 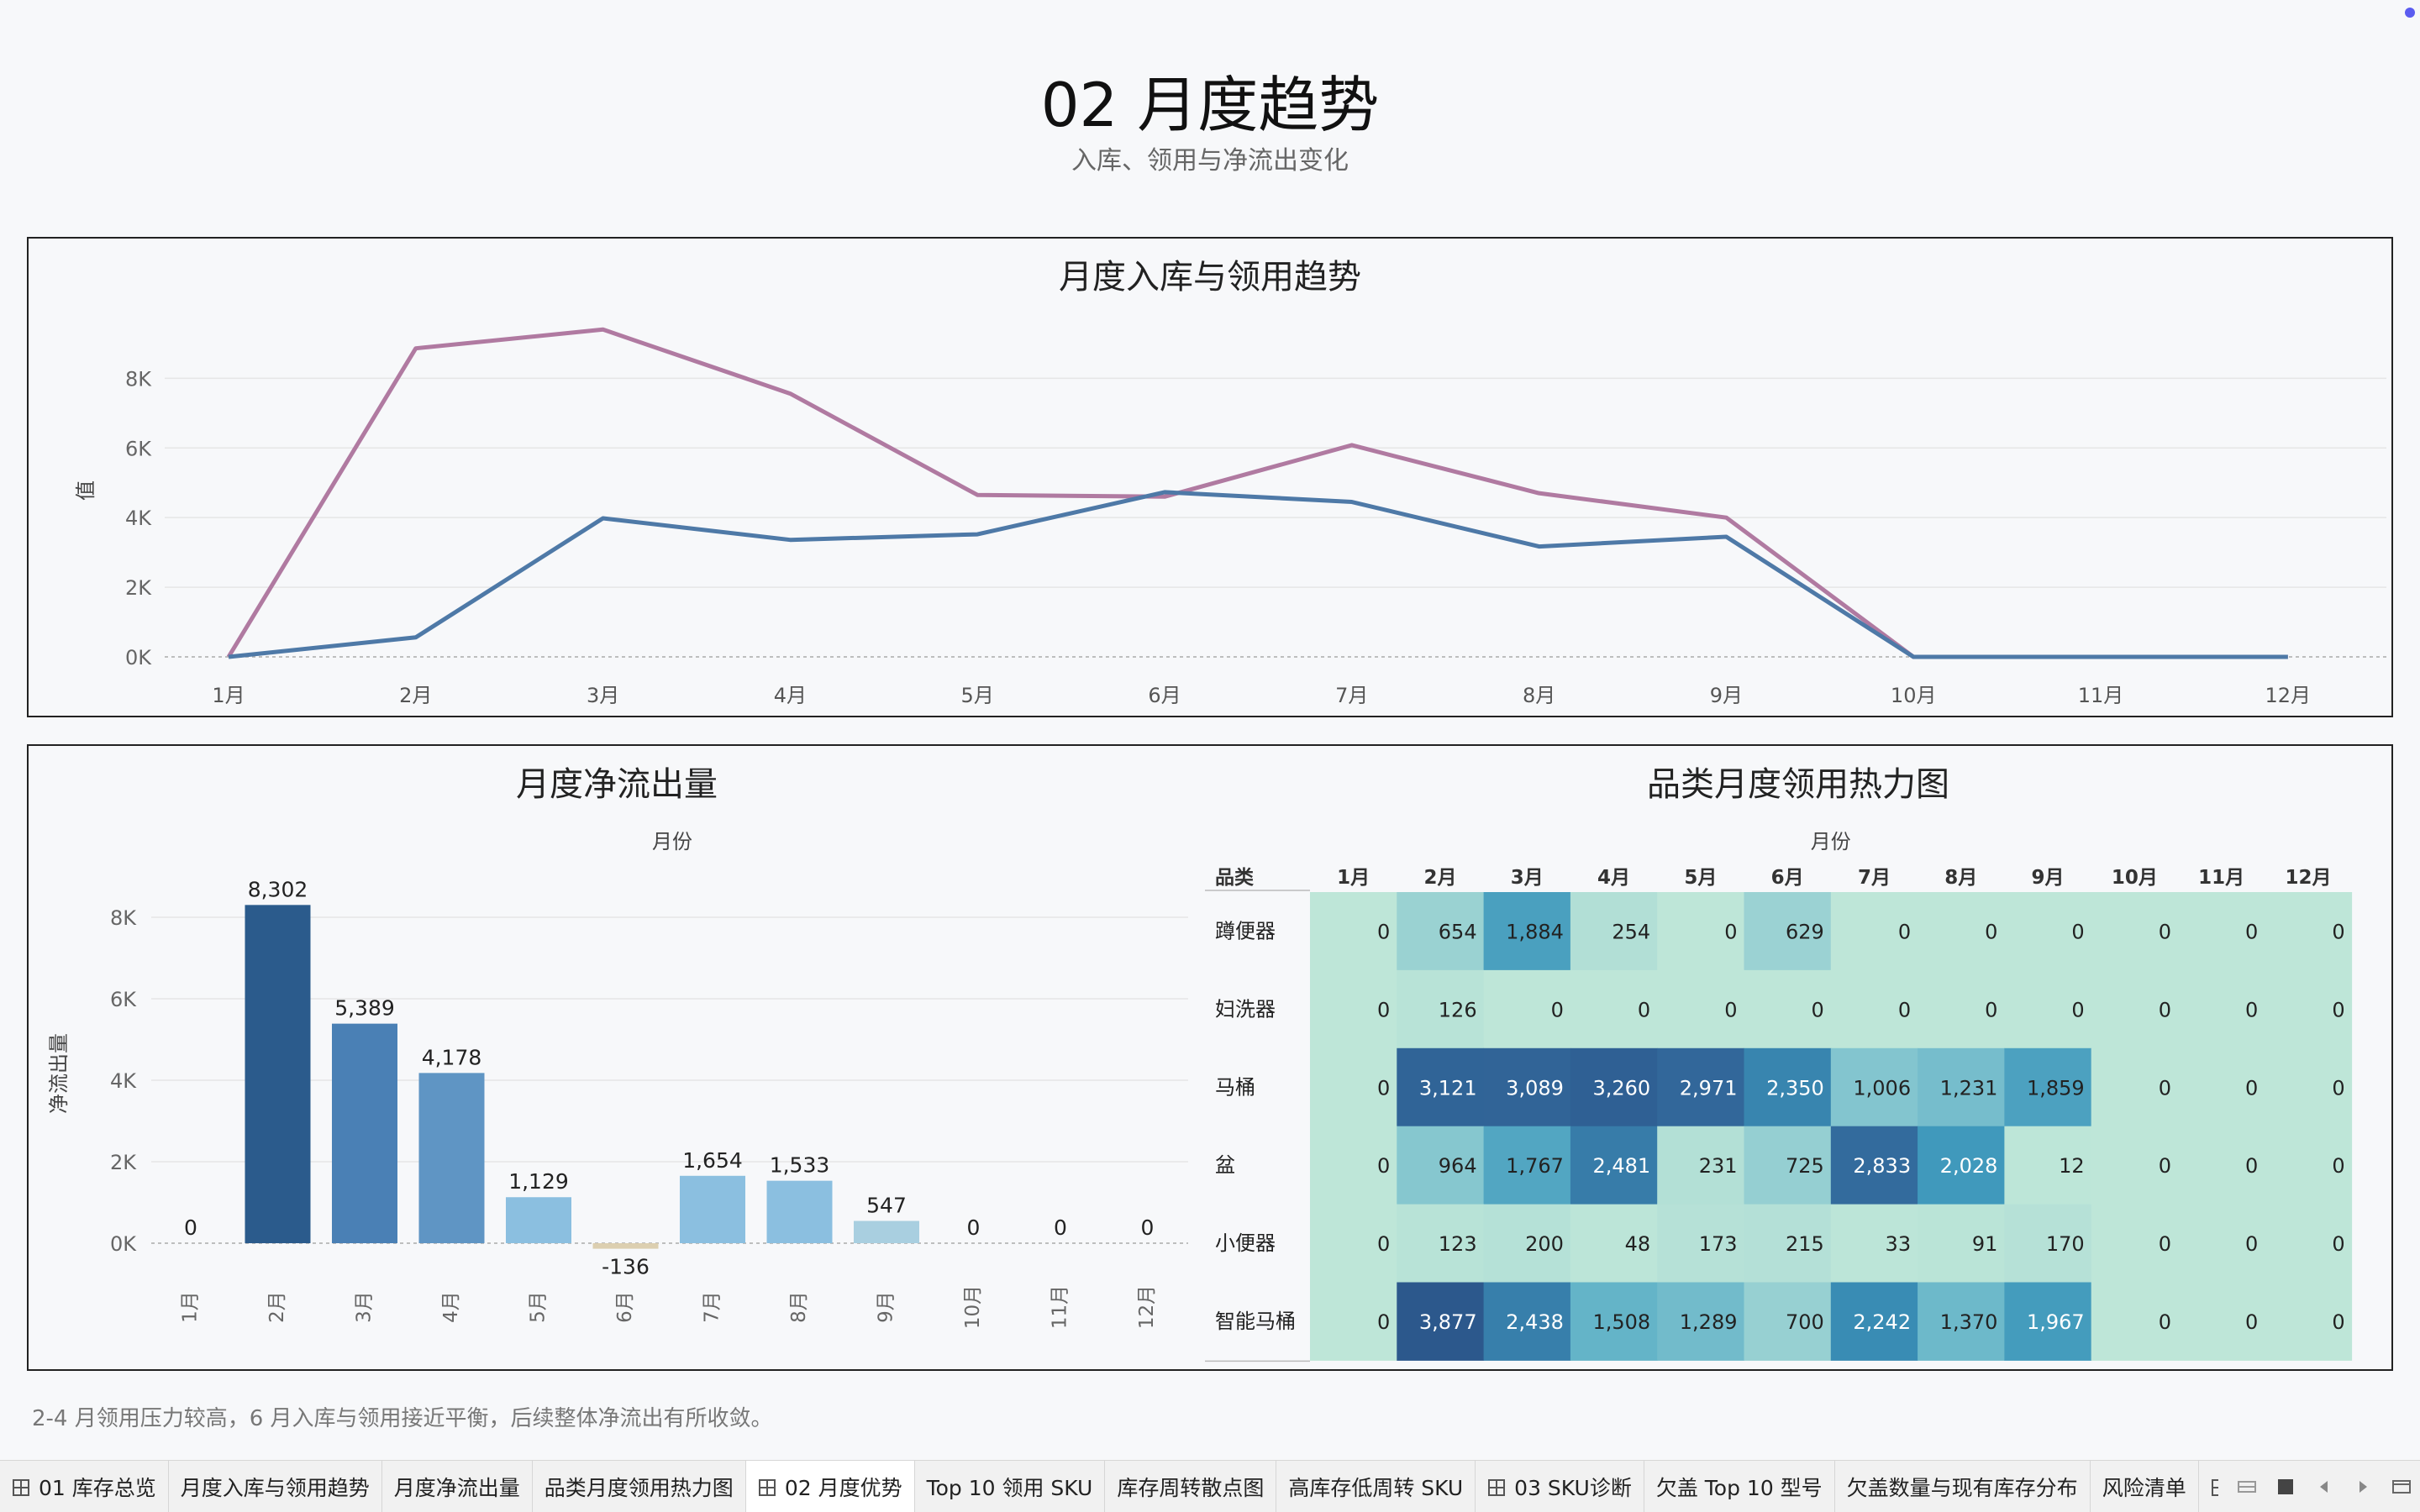 What do you see at coordinates (1191, 1486) in the screenshot?
I see `sheet-tab: 库存周转散点图` at bounding box center [1191, 1486].